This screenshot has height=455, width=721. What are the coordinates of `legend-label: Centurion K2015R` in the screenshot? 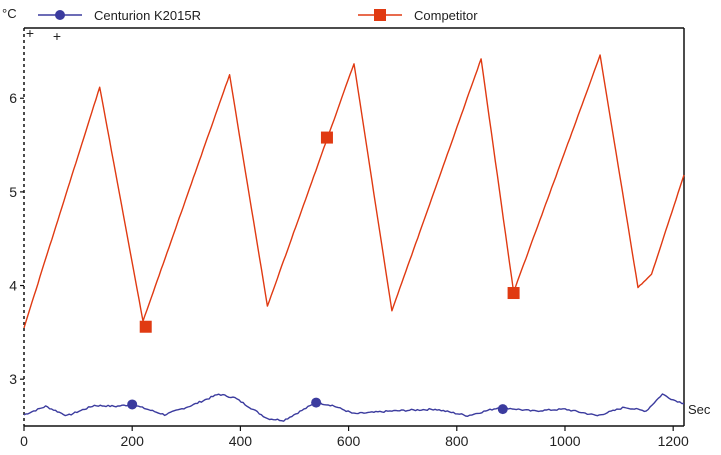 It's located at (147, 15).